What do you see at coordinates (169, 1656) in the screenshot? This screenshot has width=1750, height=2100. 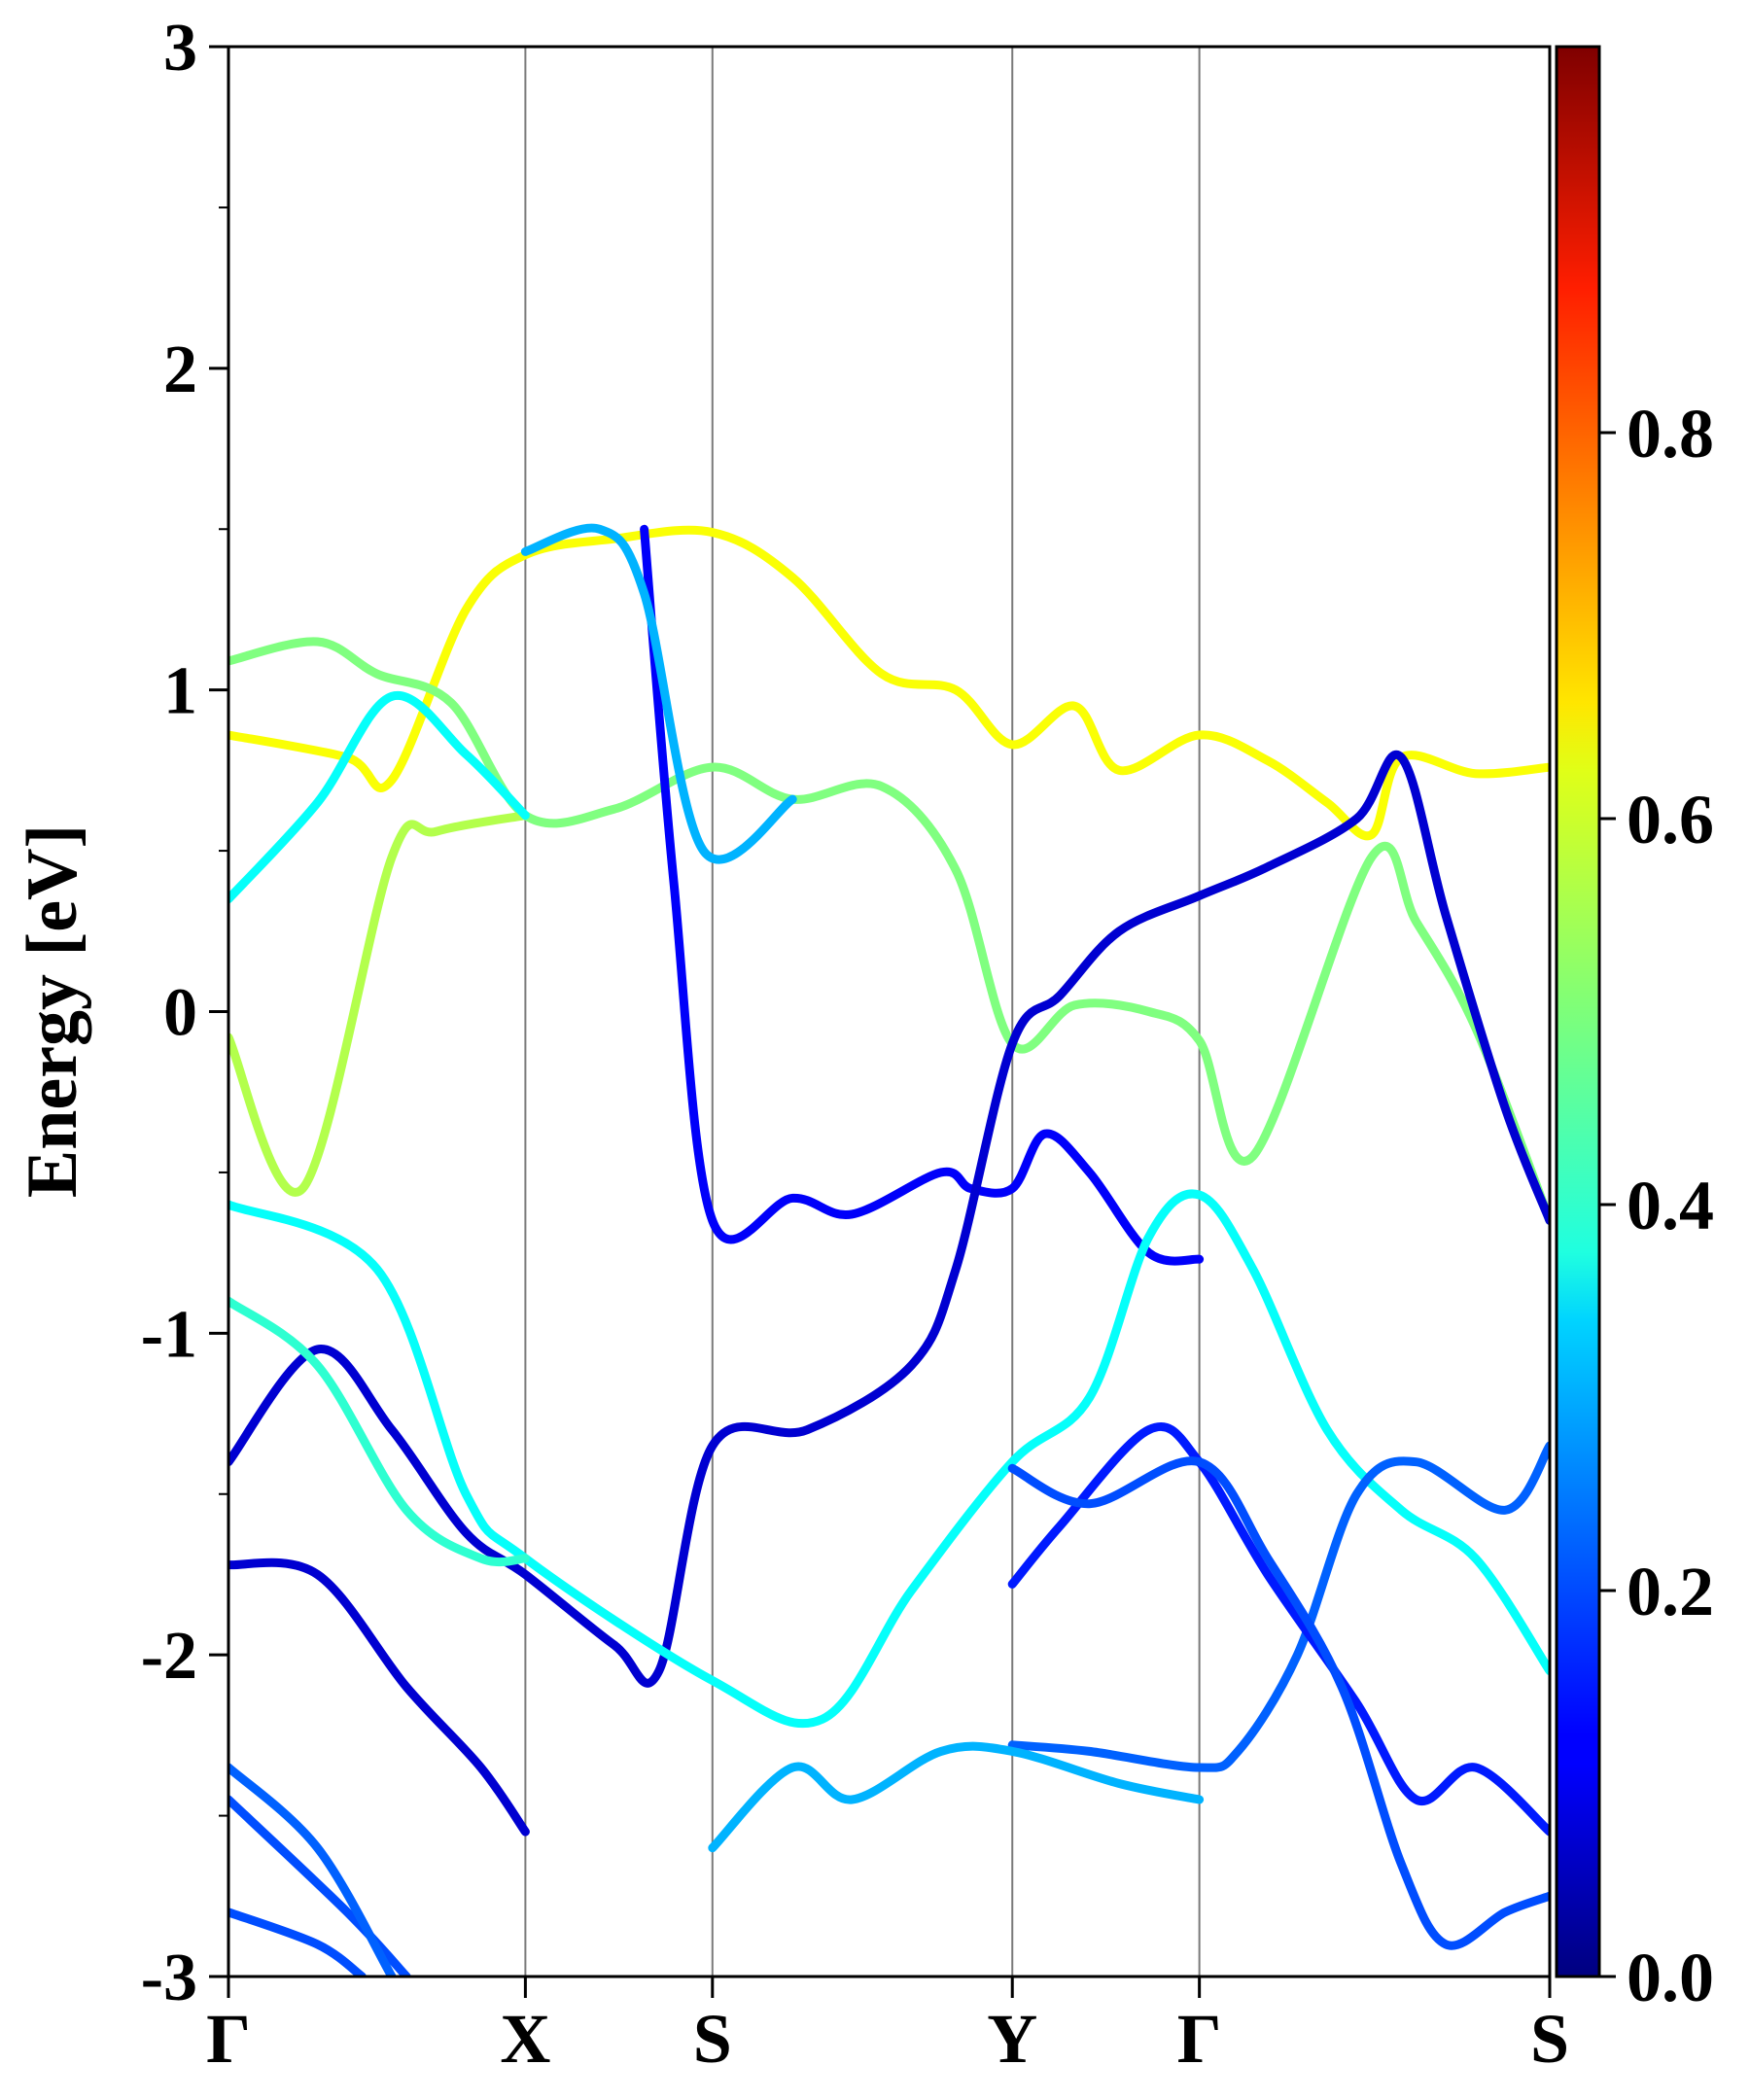 I see `y-tick-label: -2` at bounding box center [169, 1656].